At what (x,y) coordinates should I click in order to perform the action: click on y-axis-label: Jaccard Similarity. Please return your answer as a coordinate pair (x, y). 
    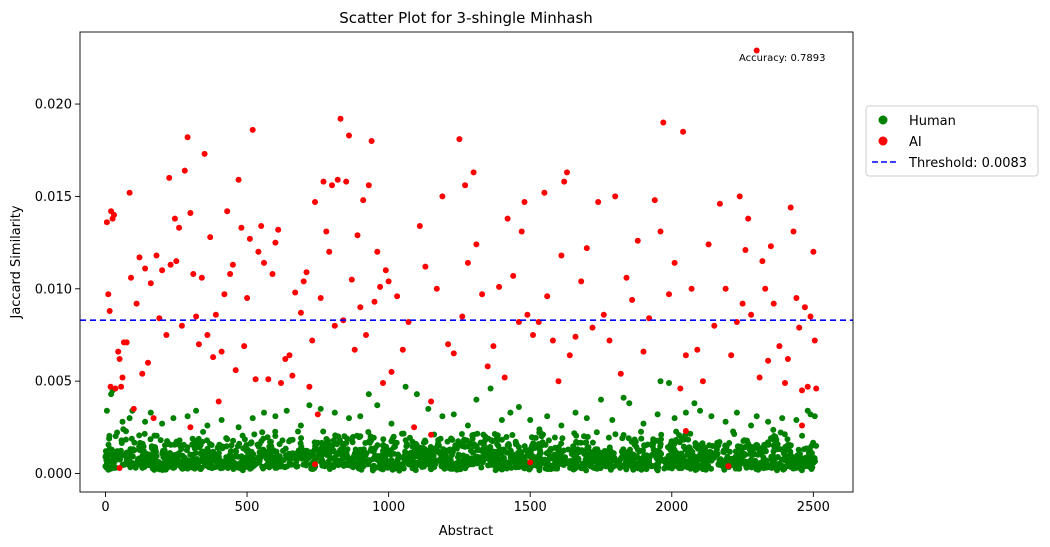
    Looking at the image, I should click on (16, 262).